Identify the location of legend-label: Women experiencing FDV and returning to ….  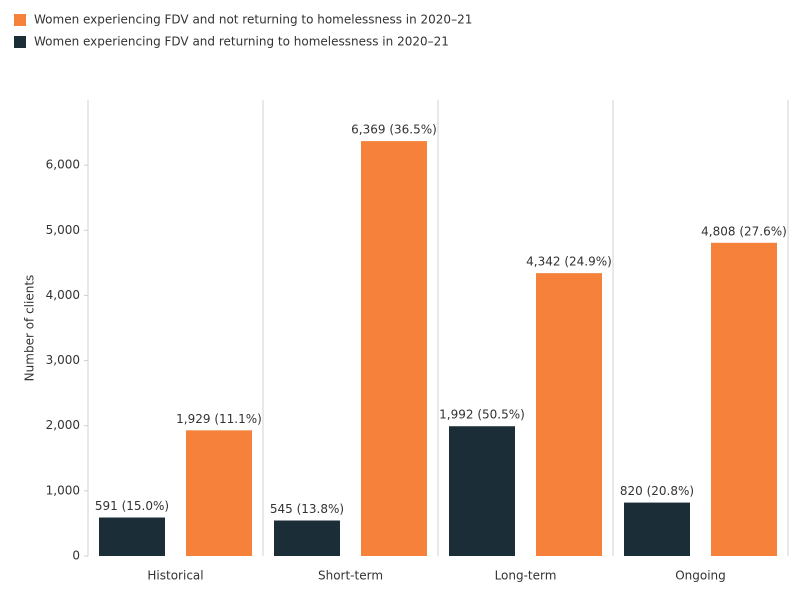
(241, 42).